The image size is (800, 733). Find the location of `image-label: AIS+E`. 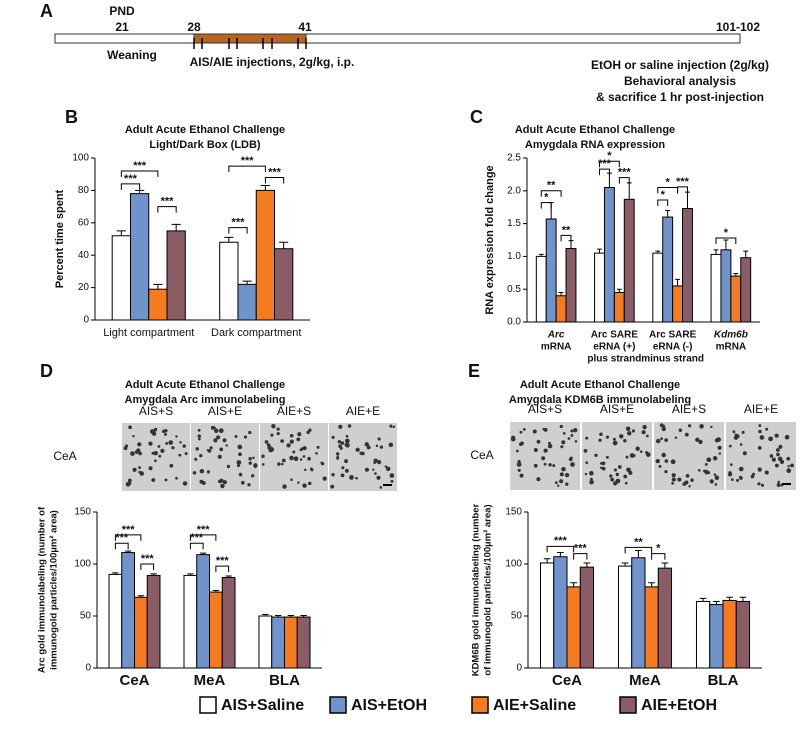

image-label: AIS+E is located at coordinates (617, 409).